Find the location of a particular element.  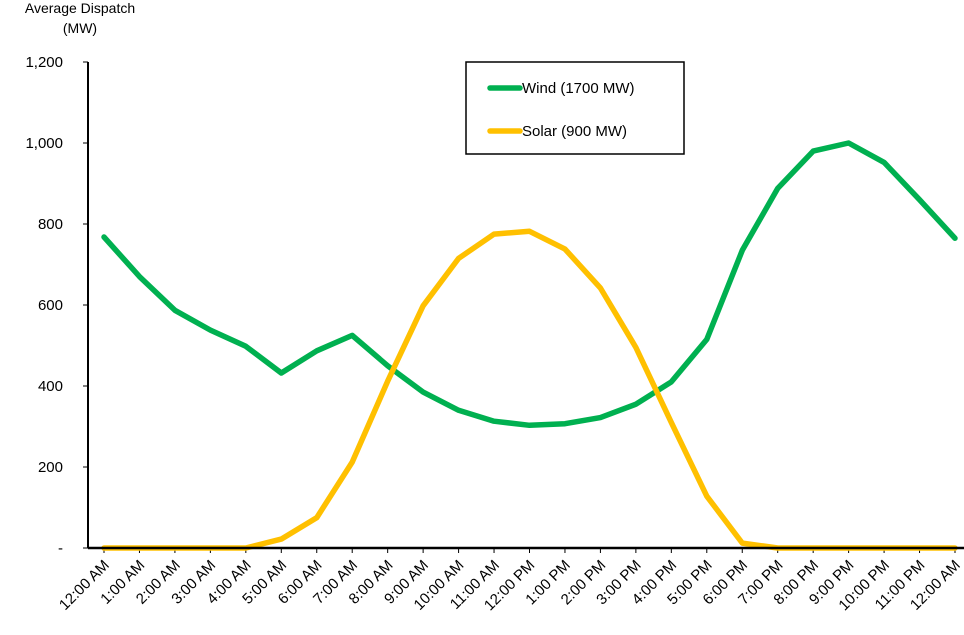

legend: Wind (1700 MW) Solar (900 MW) is located at coordinates (575, 108).